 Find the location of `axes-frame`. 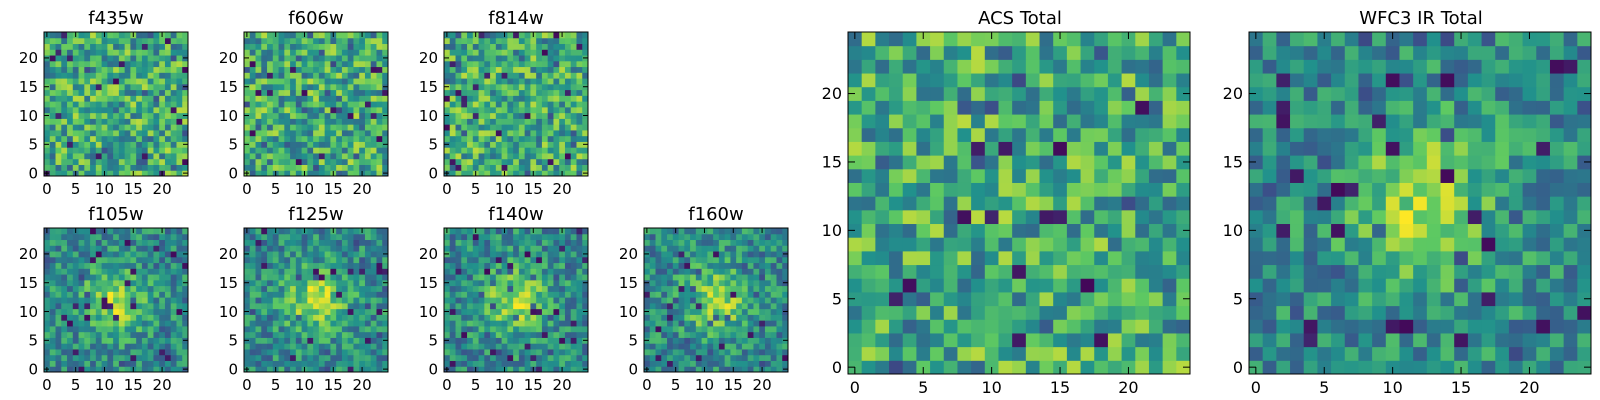

axes-frame is located at coordinates (316, 300).